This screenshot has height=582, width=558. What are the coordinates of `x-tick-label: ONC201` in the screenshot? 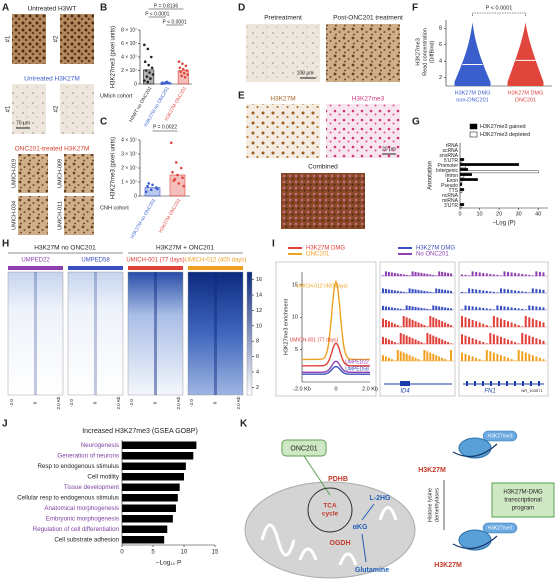 It's located at (525, 100).